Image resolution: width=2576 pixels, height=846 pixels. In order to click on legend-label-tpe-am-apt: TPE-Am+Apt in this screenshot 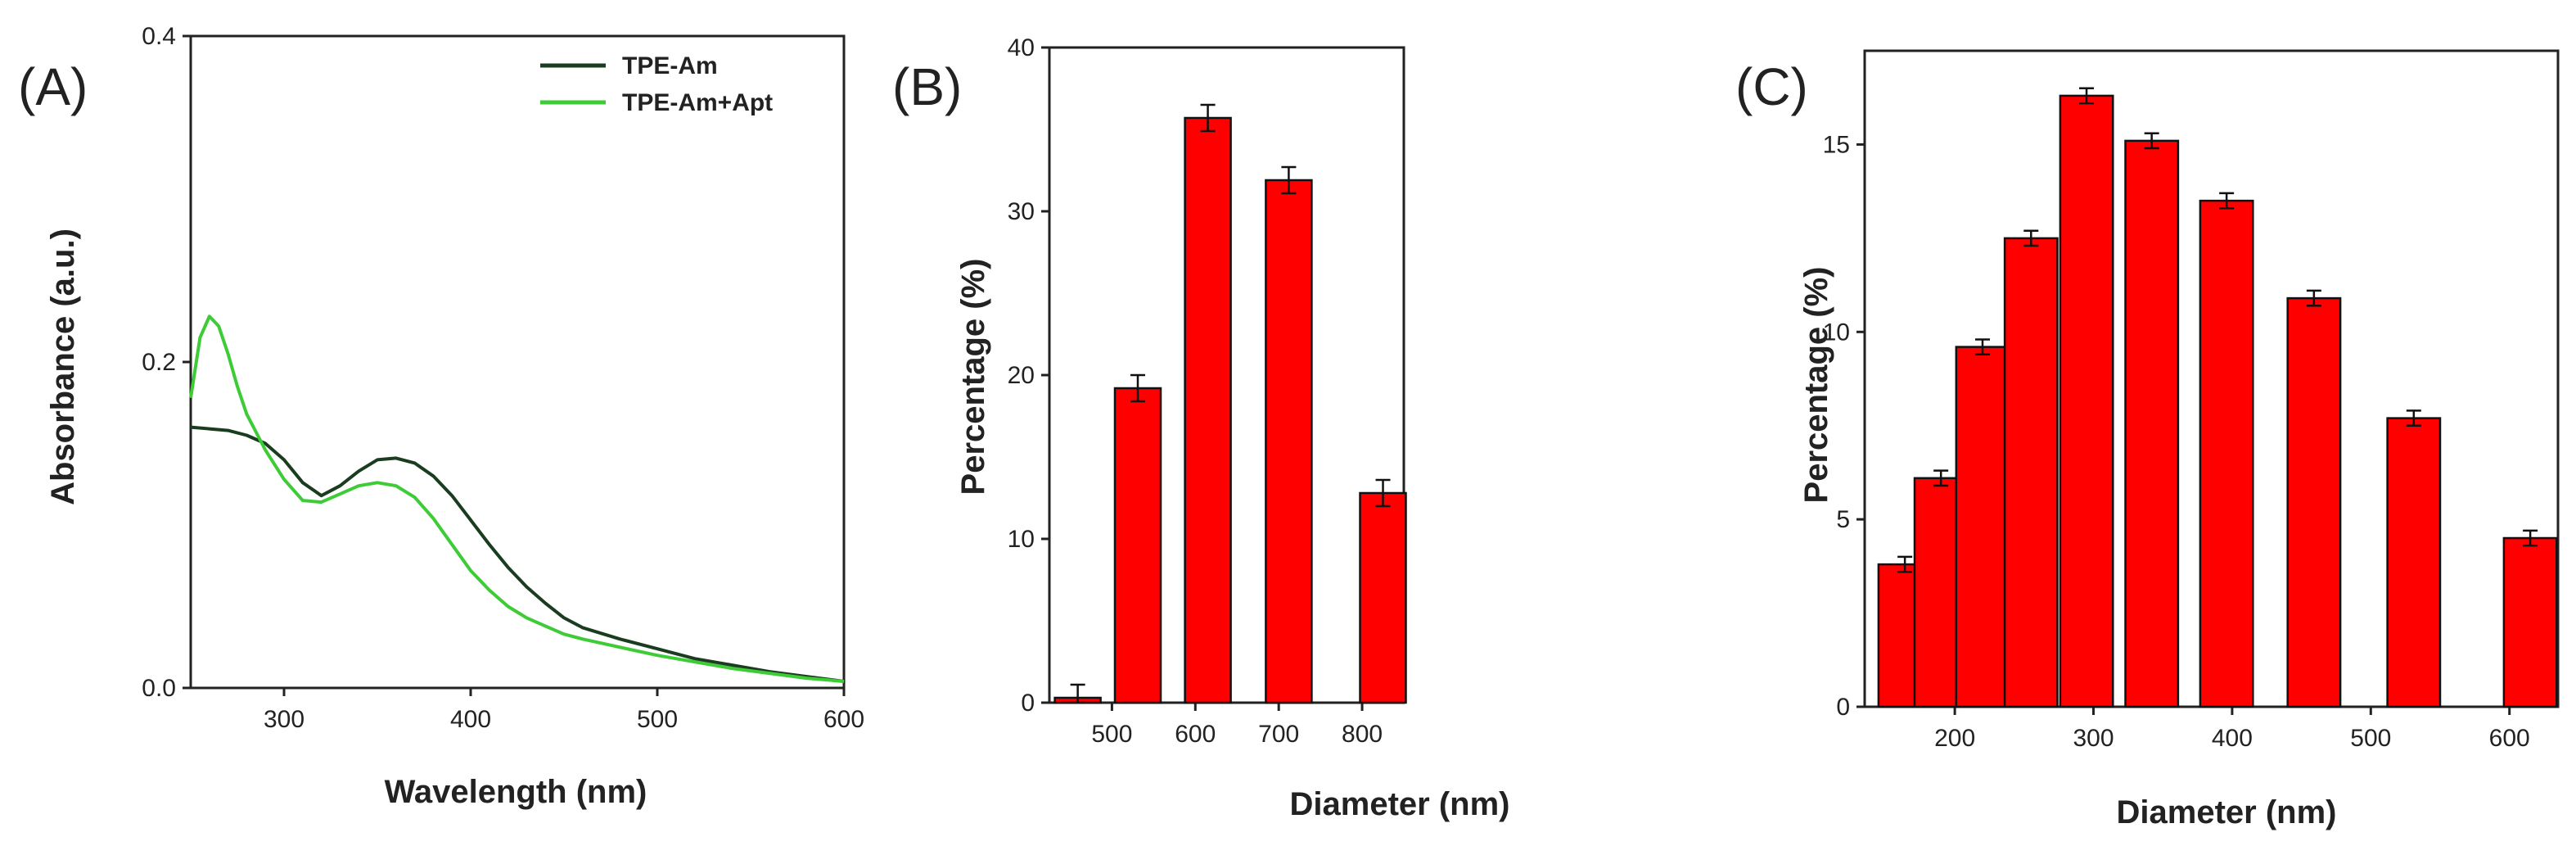, I will do `click(697, 102)`.